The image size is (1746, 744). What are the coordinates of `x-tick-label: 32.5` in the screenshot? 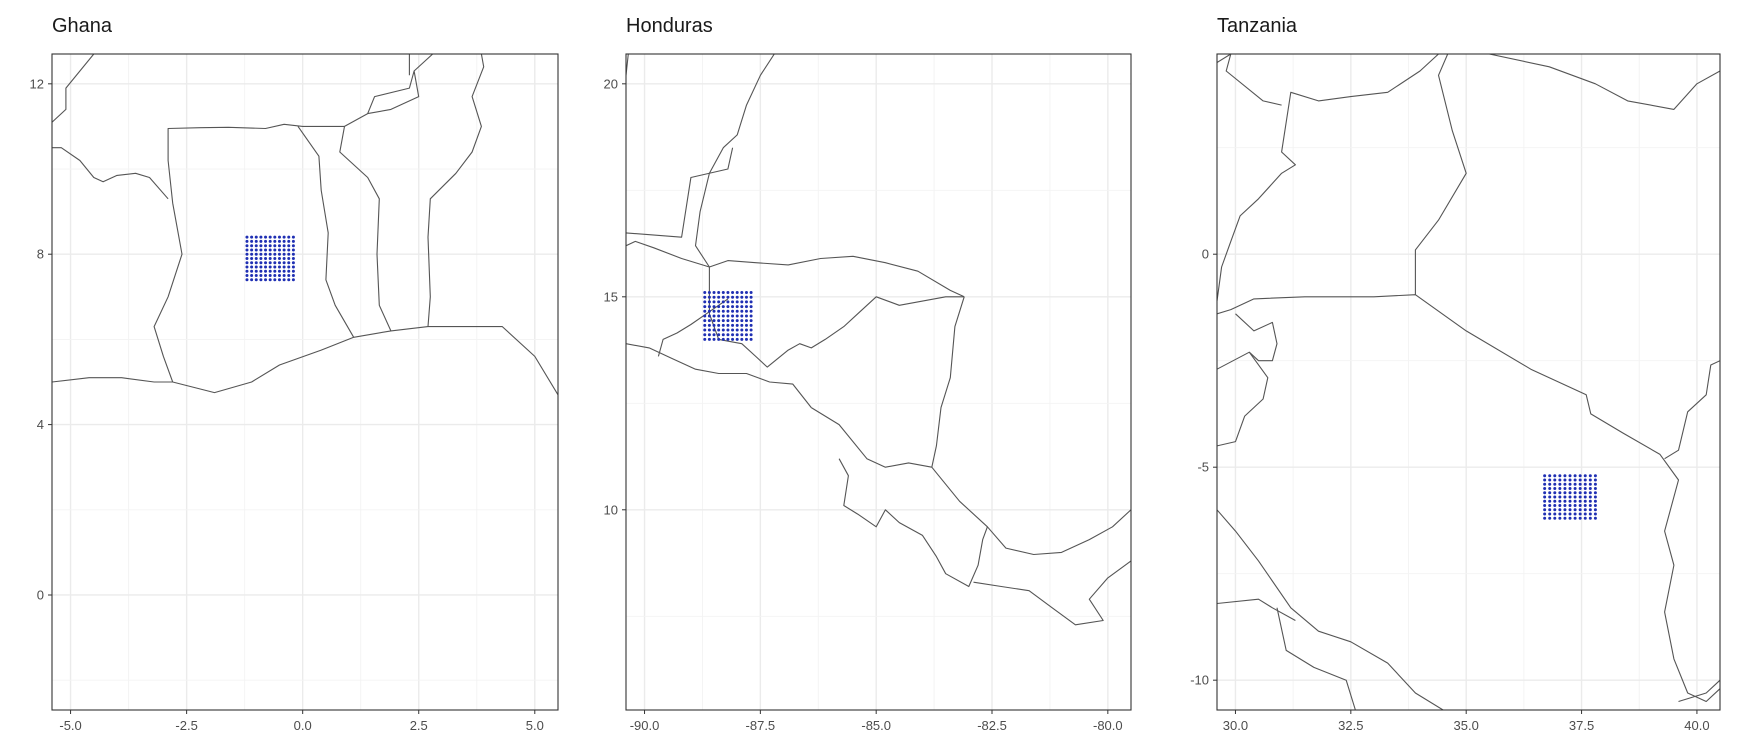 It's located at (1350, 725).